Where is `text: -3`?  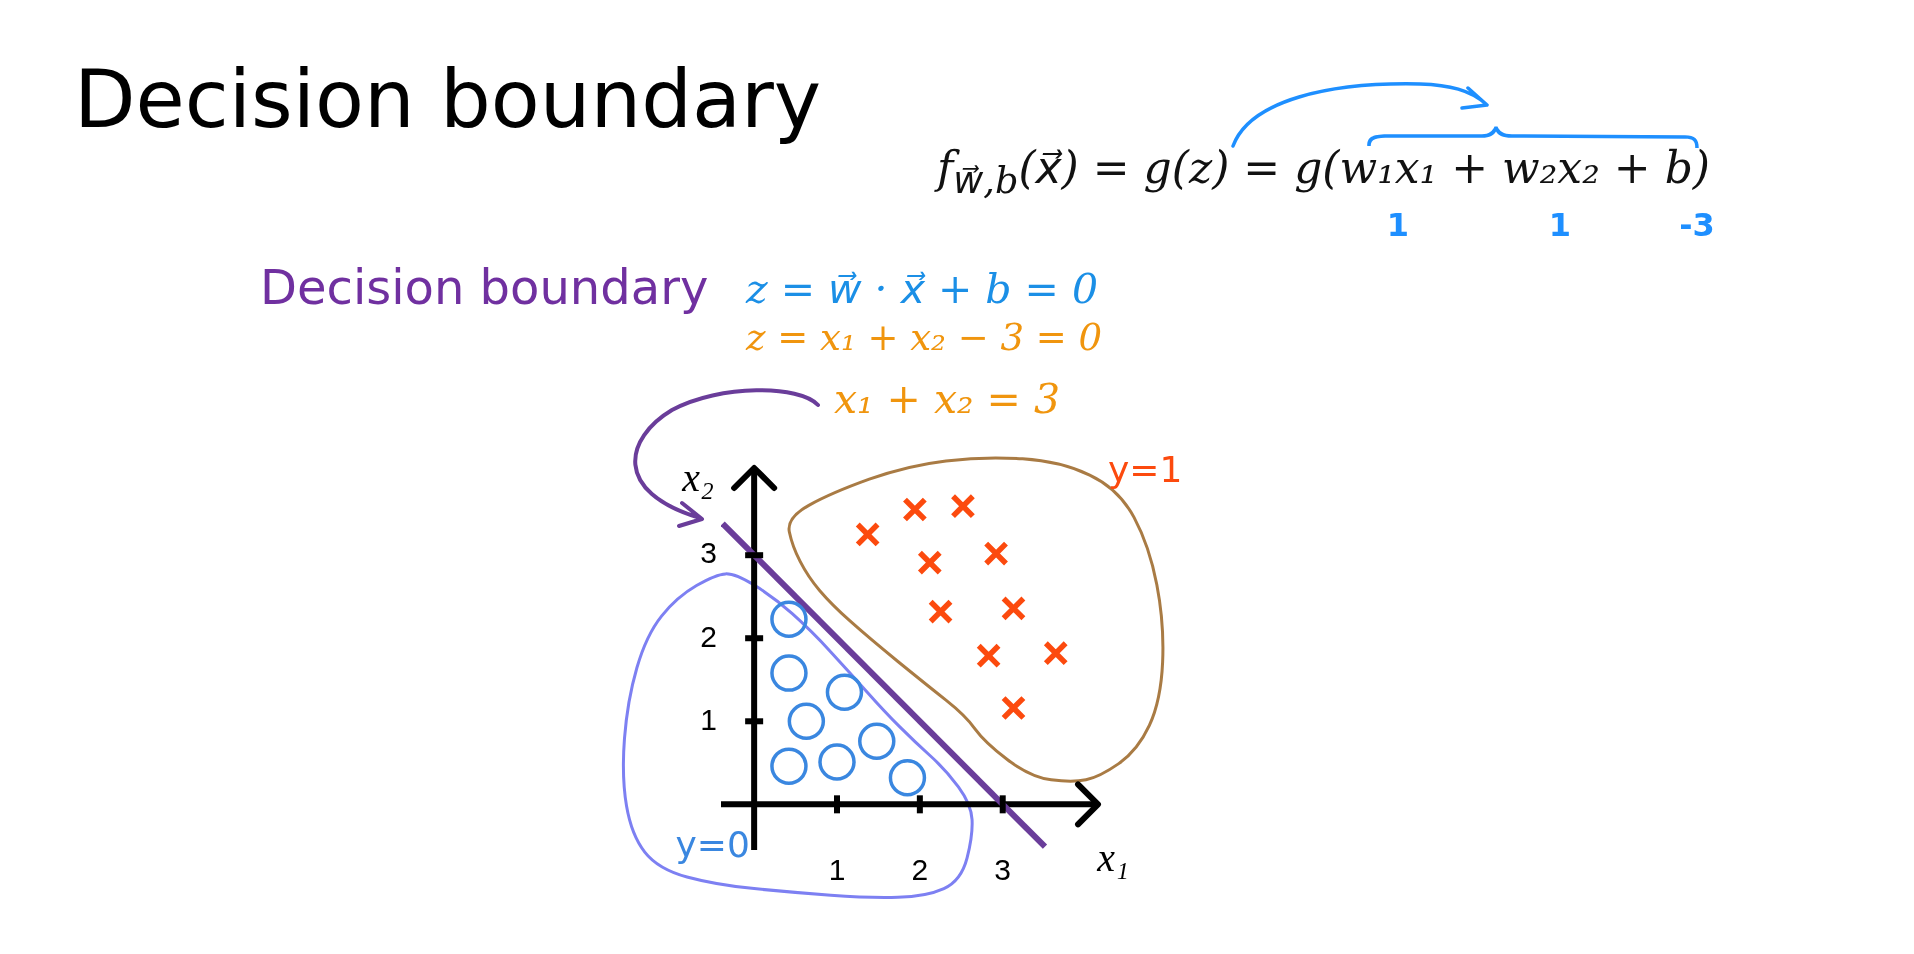 text: -3 is located at coordinates (1697, 225).